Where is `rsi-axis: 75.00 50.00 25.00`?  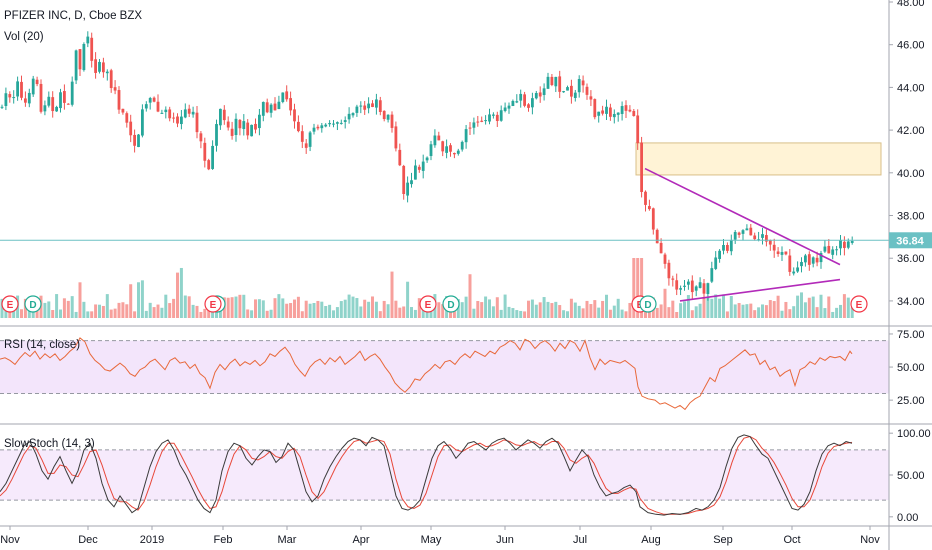 rsi-axis: 75.00 50.00 25.00 is located at coordinates (907, 368).